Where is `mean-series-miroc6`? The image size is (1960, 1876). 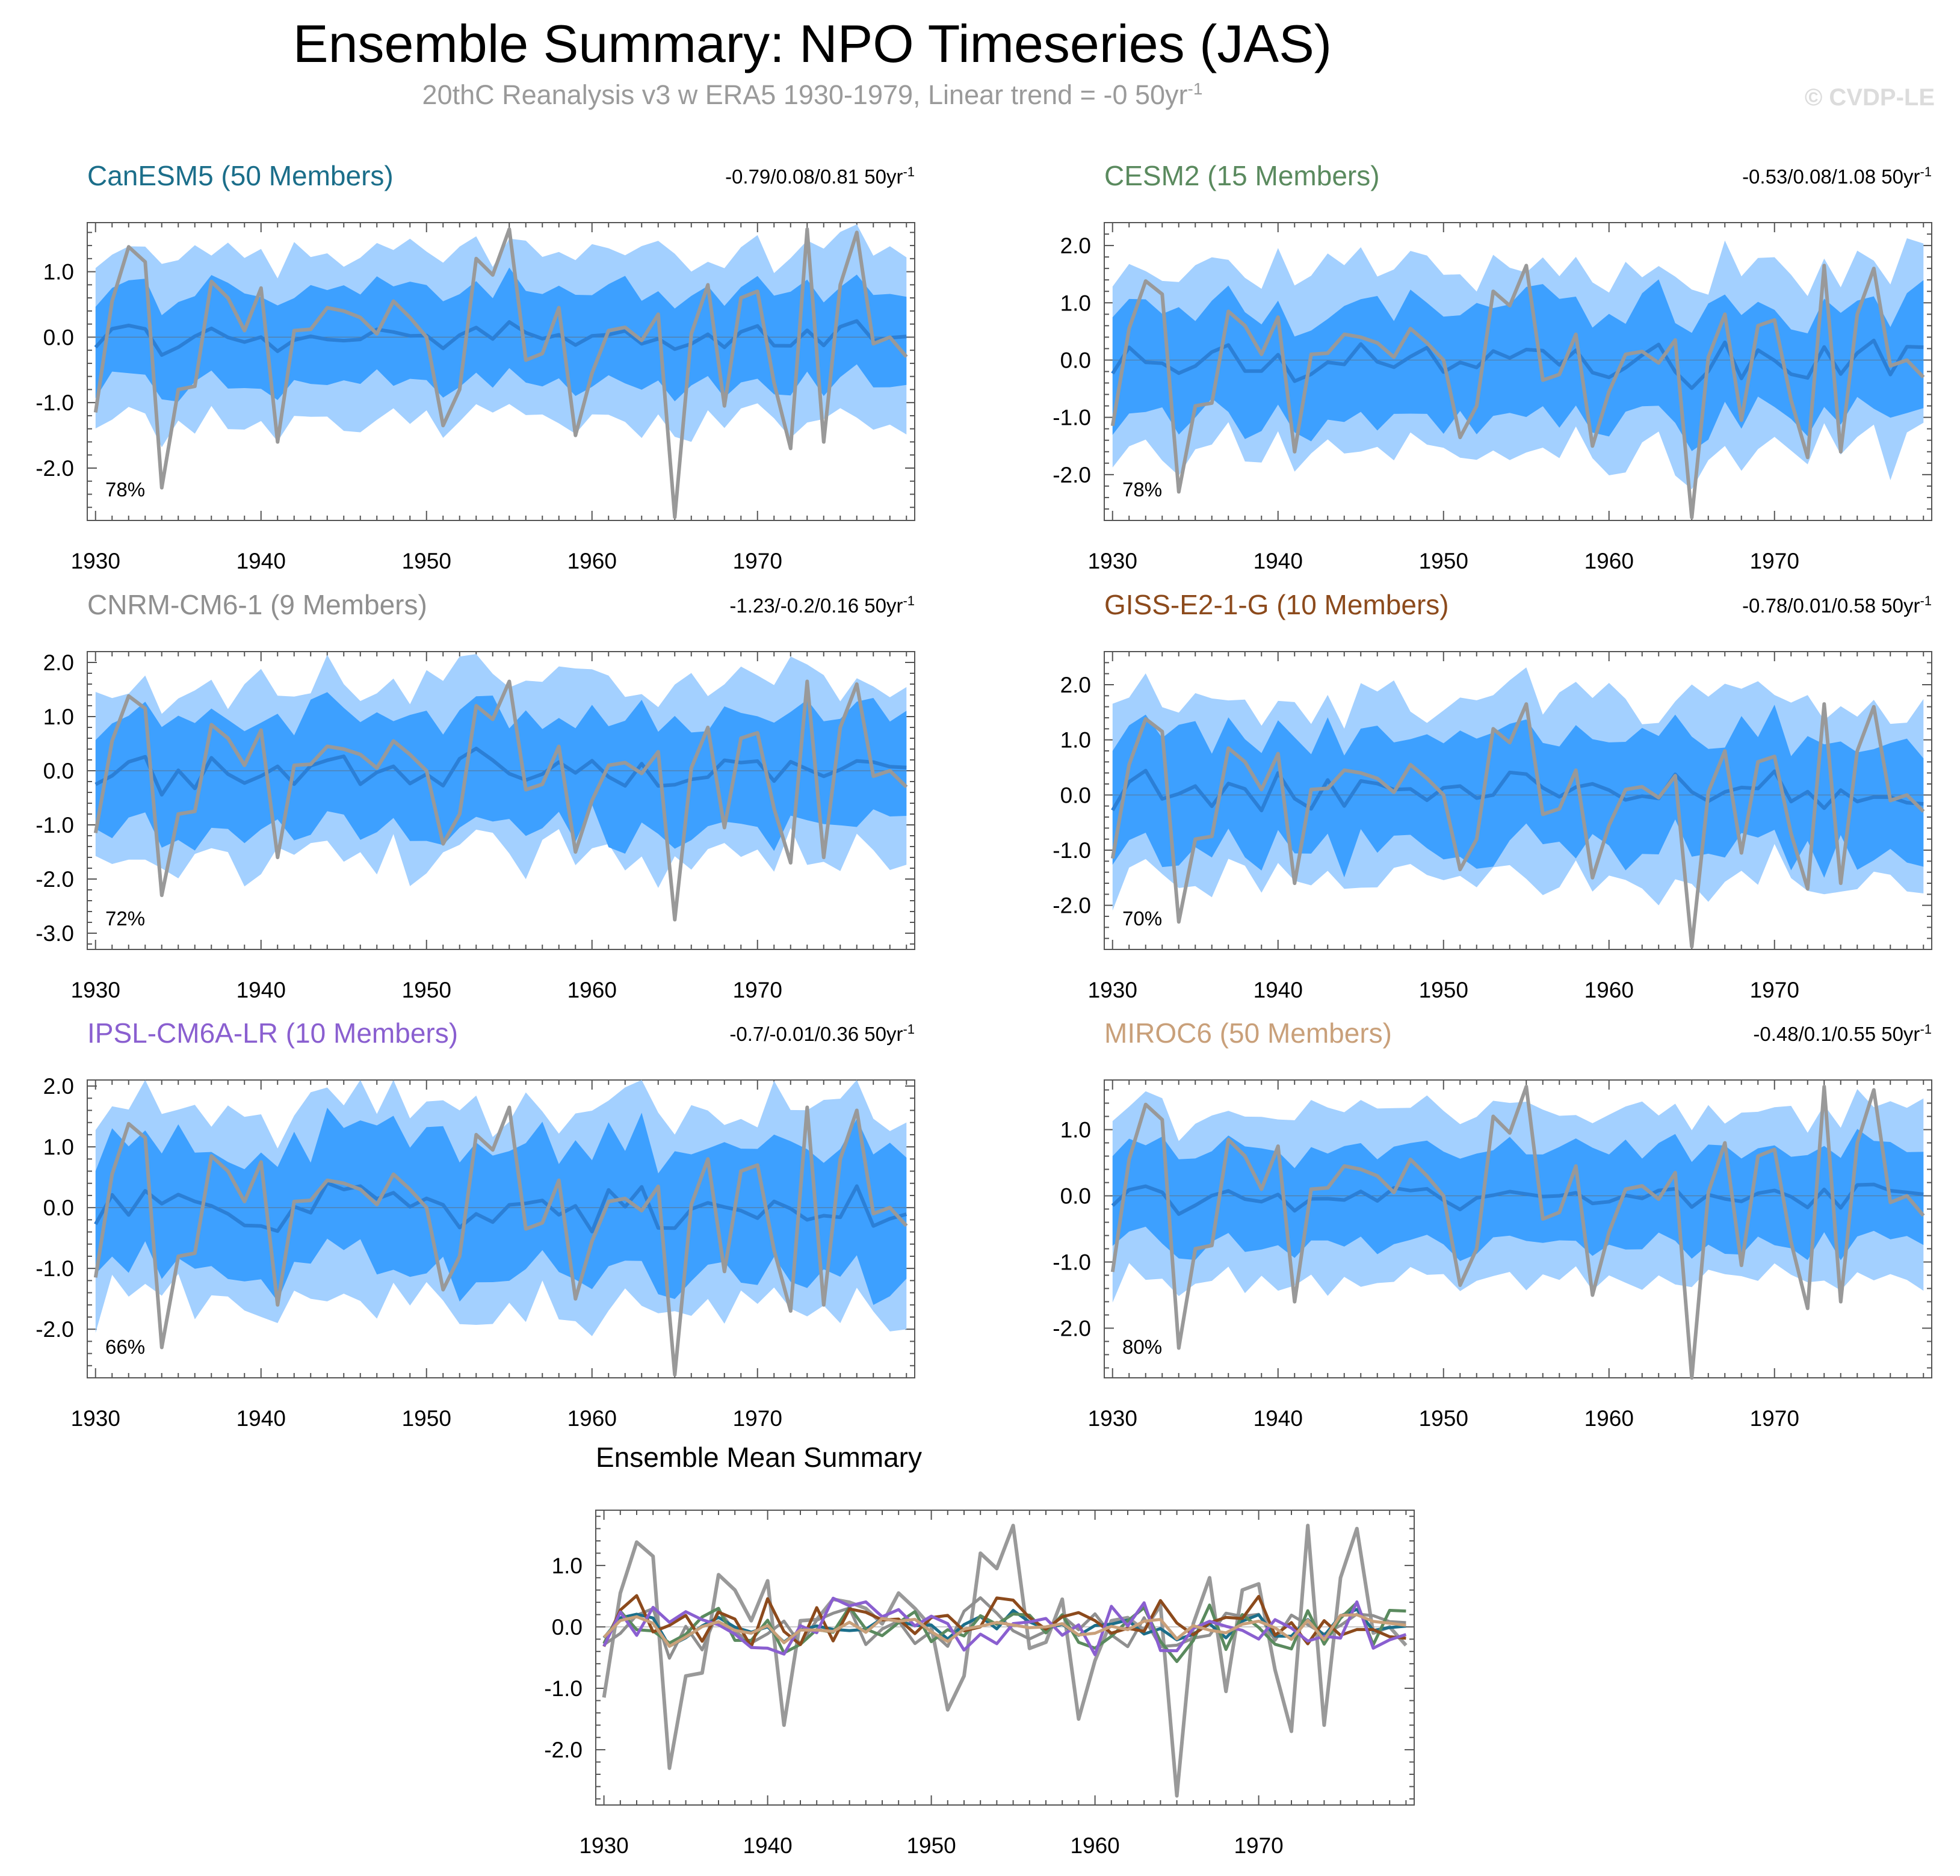 mean-series-miroc6 is located at coordinates (1004, 1631).